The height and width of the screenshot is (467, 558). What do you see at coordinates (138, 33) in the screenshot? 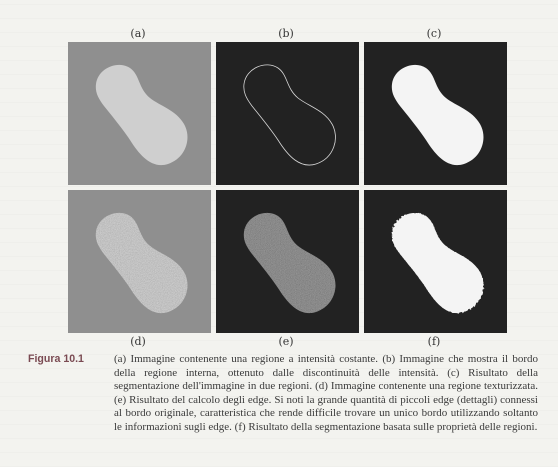
I see `panel-label-a: (a)` at bounding box center [138, 33].